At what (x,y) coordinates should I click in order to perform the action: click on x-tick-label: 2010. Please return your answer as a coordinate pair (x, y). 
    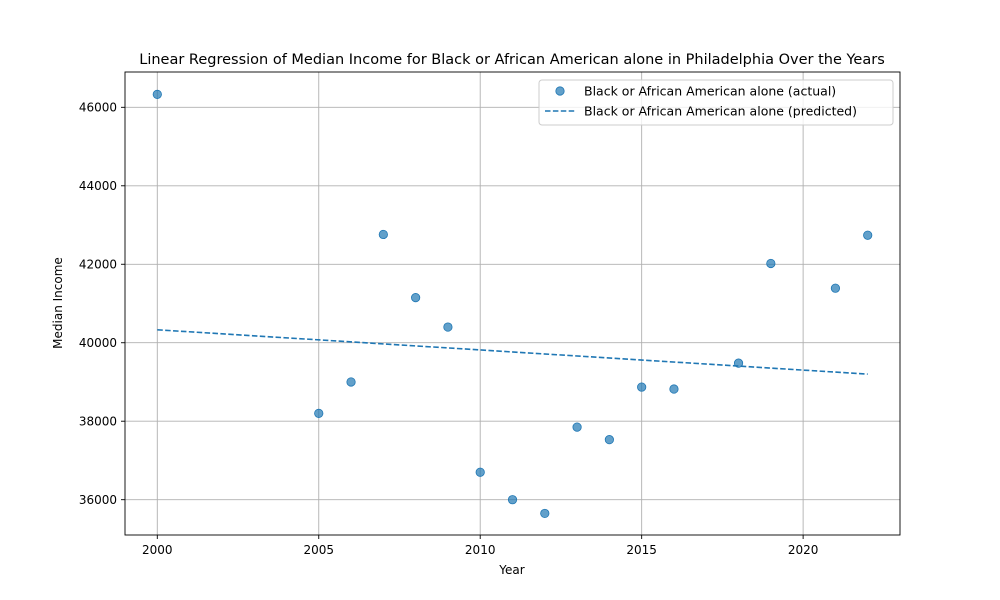
    Looking at the image, I should click on (480, 550).